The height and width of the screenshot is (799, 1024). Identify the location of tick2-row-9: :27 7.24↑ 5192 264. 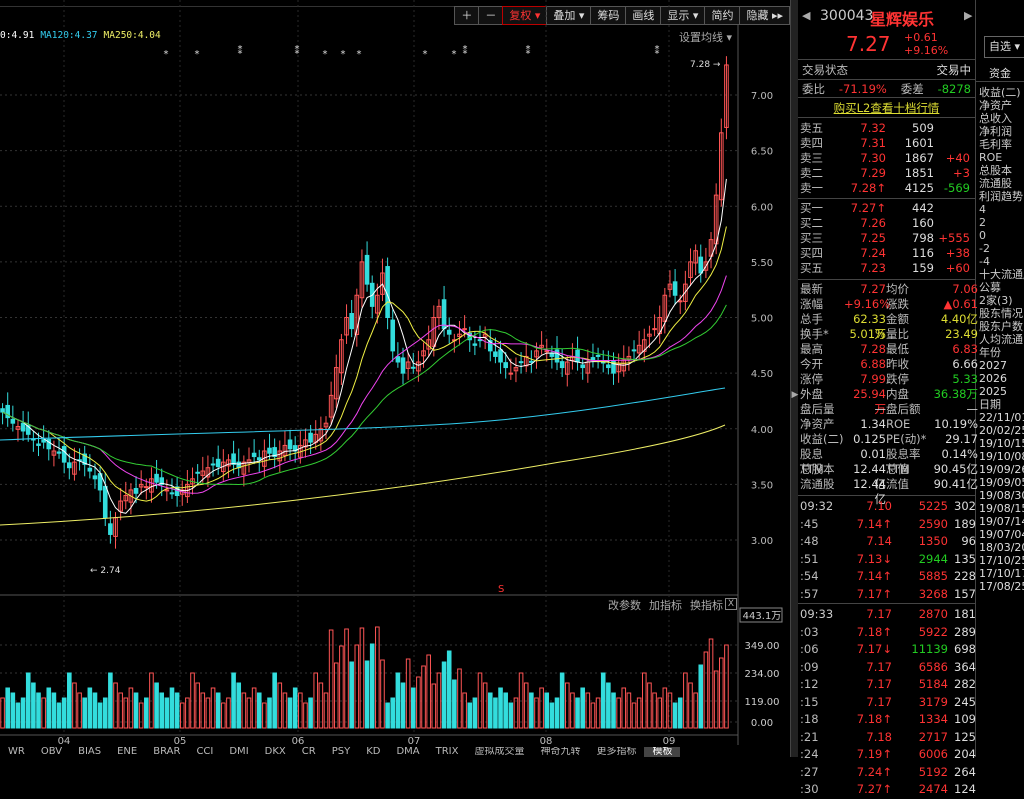
(887, 773).